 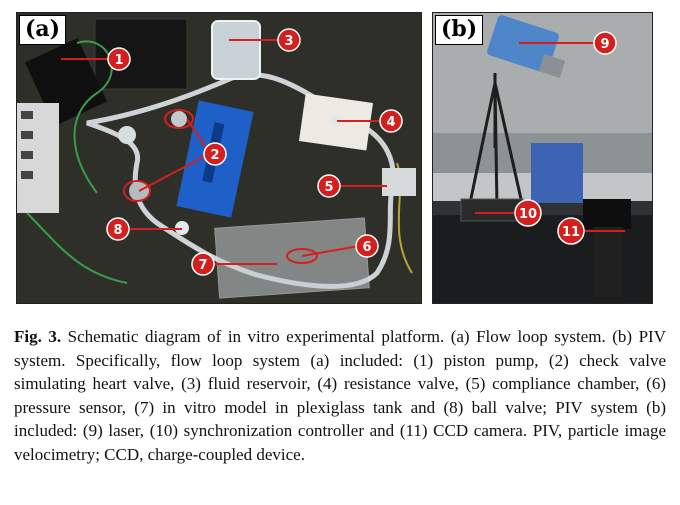 I want to click on figure-label: Fig. 3., so click(x=38, y=336).